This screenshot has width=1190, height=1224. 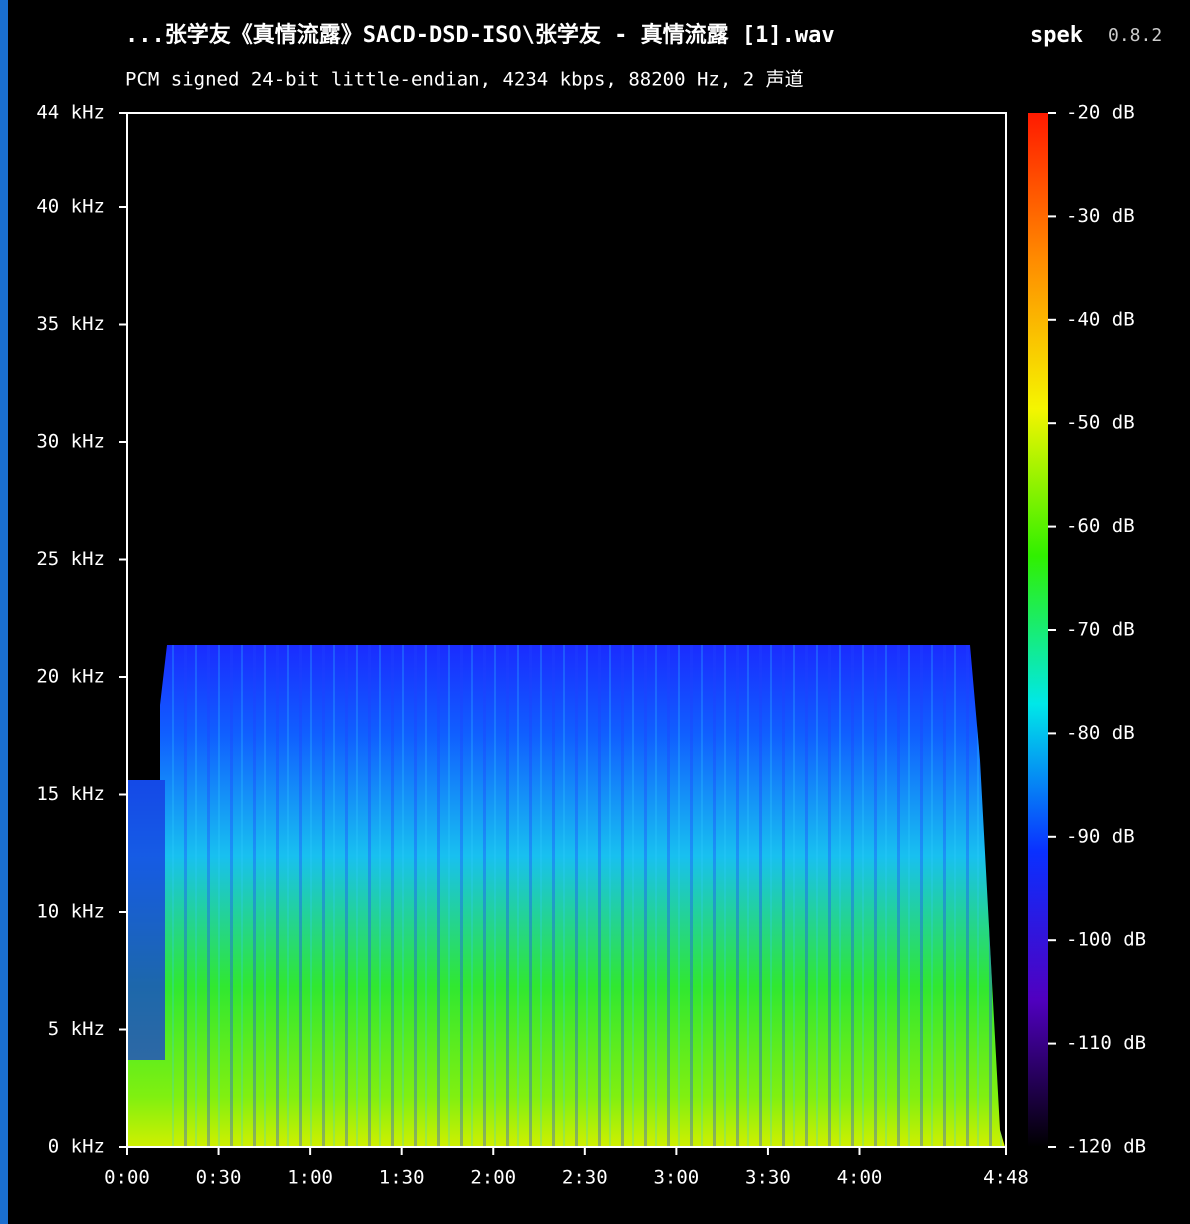 What do you see at coordinates (1106, 1043) in the screenshot?
I see `colorbar-tick-label: -110 dB` at bounding box center [1106, 1043].